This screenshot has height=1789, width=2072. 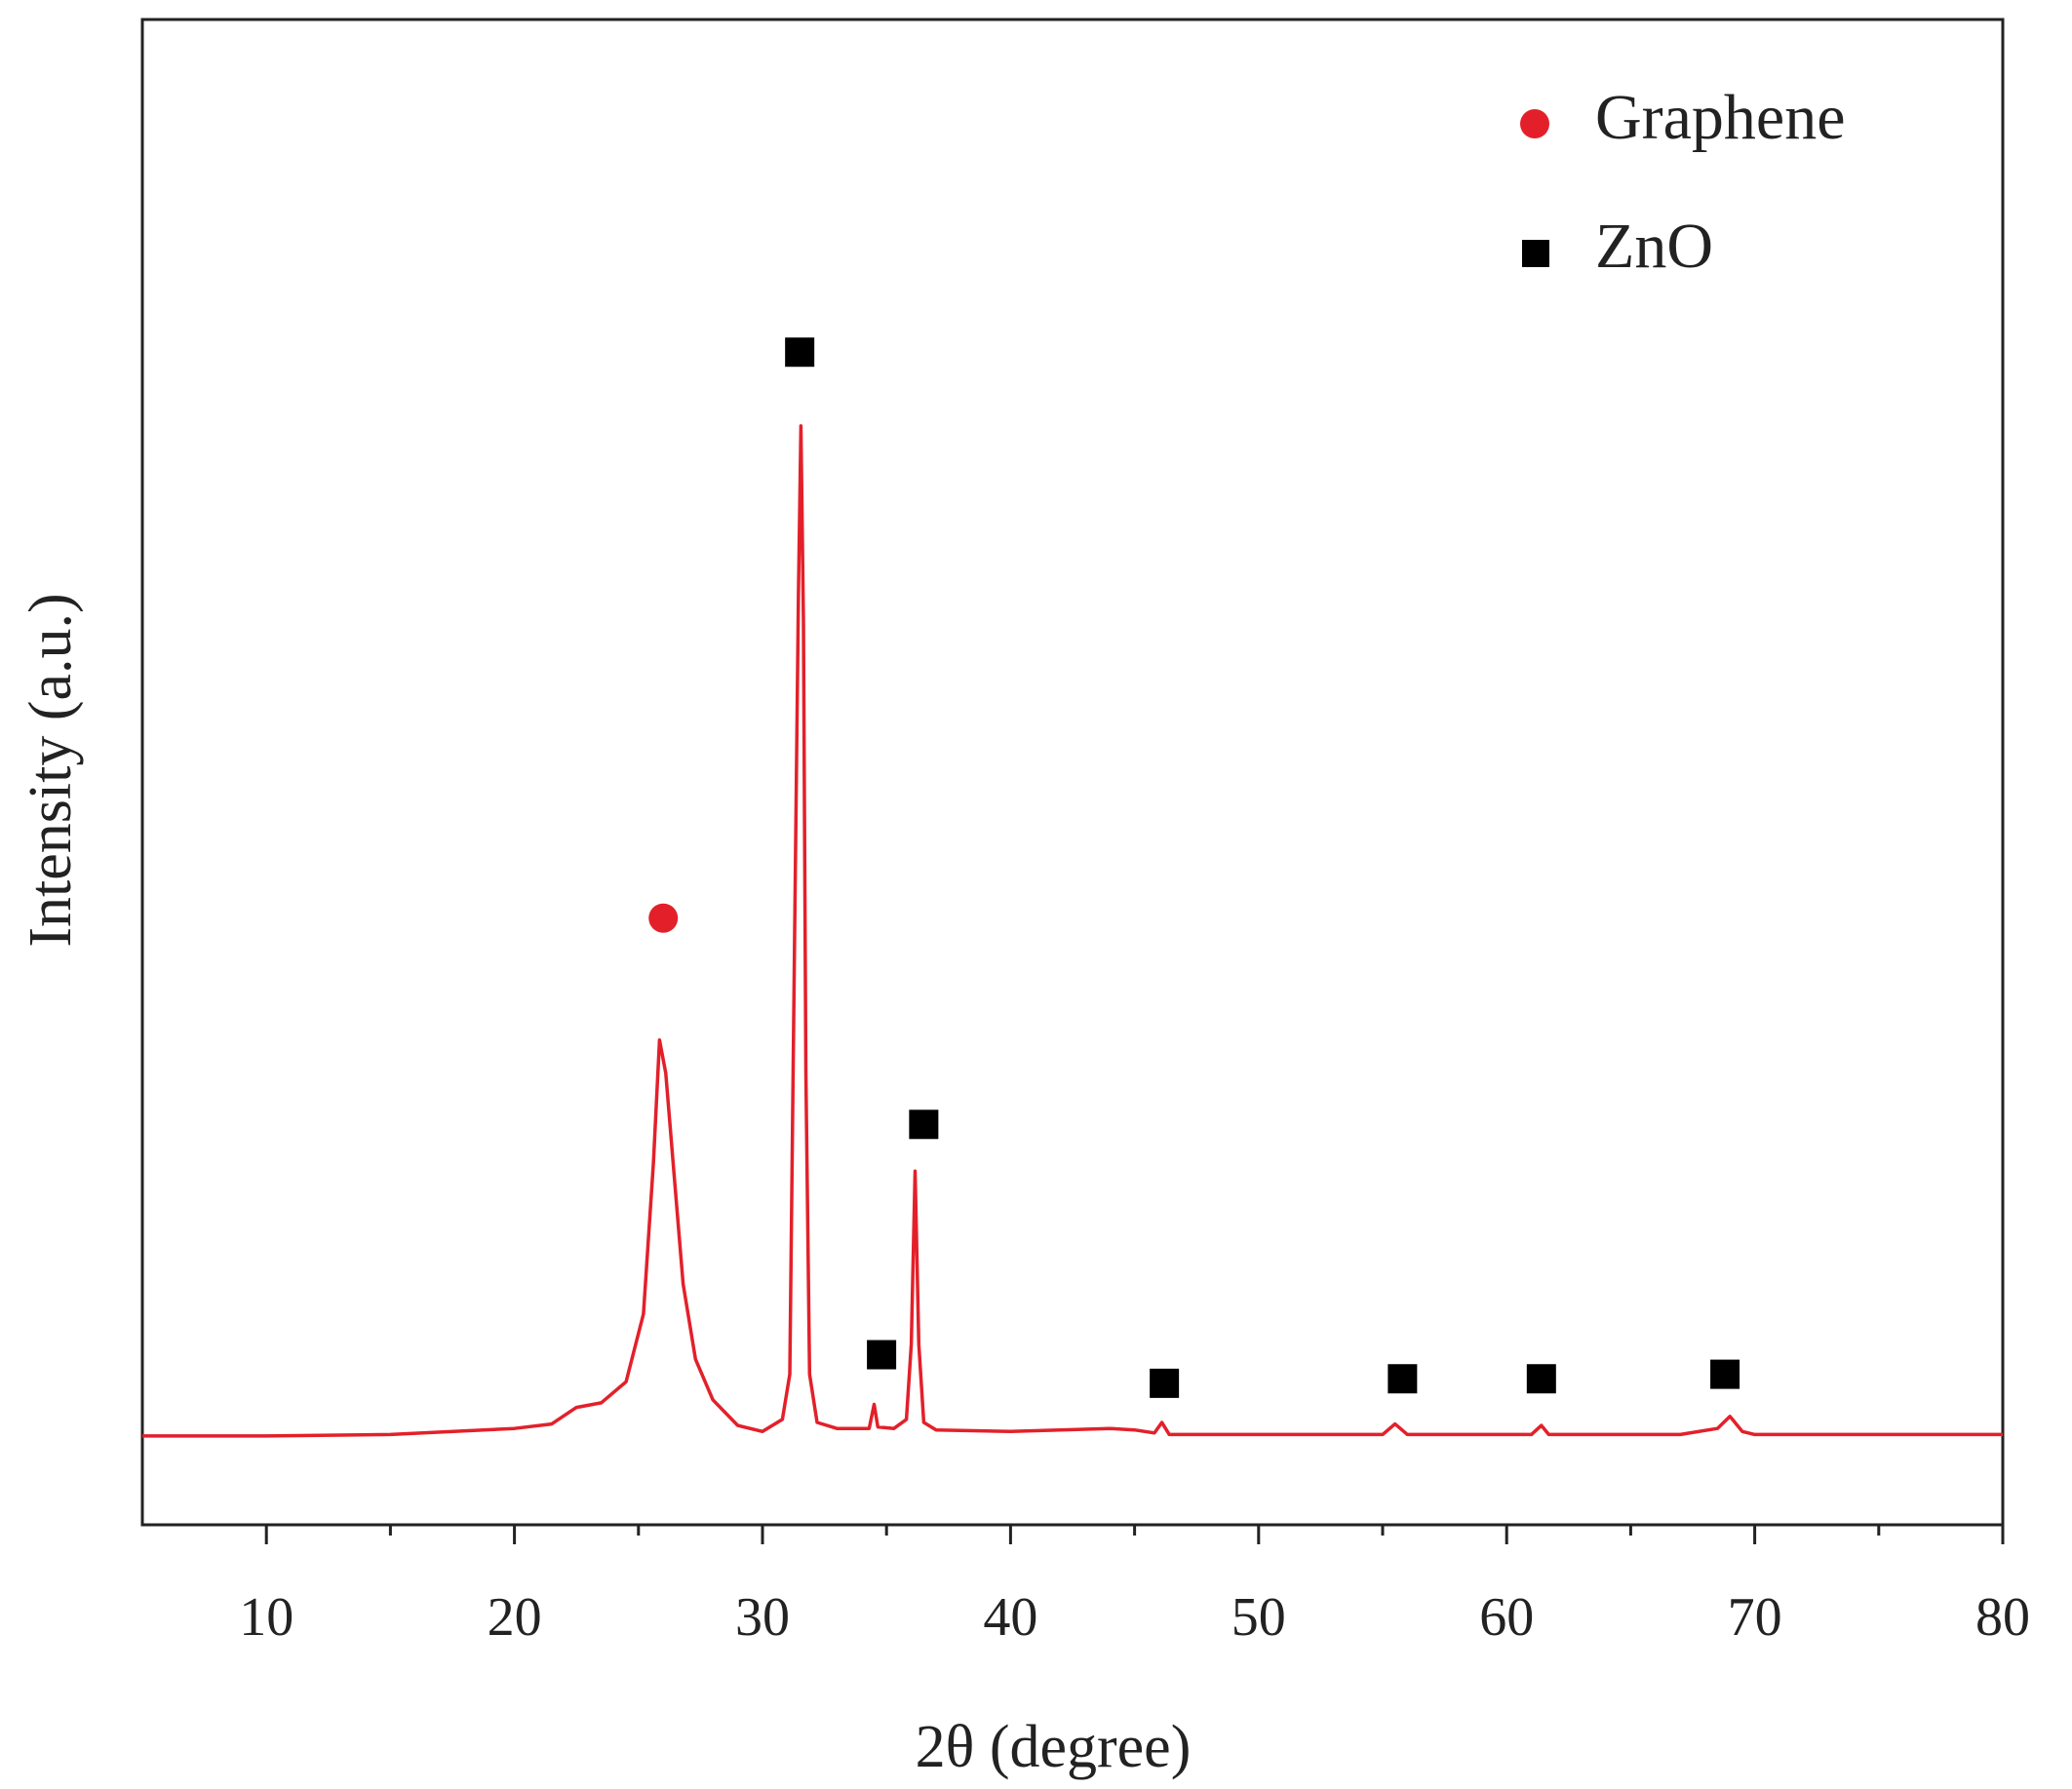 I want to click on x-tick-label: 70, so click(x=1755, y=1617).